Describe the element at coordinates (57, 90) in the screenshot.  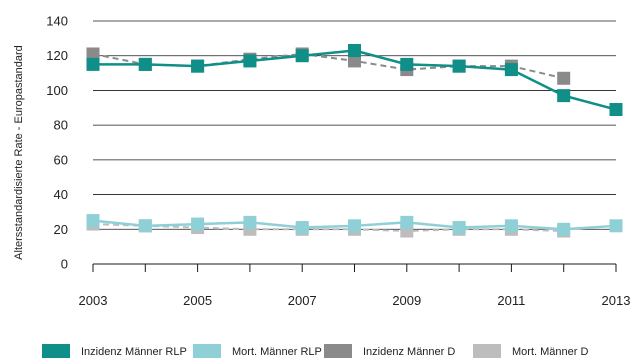
I see `y-tick-label-100: 100` at that location.